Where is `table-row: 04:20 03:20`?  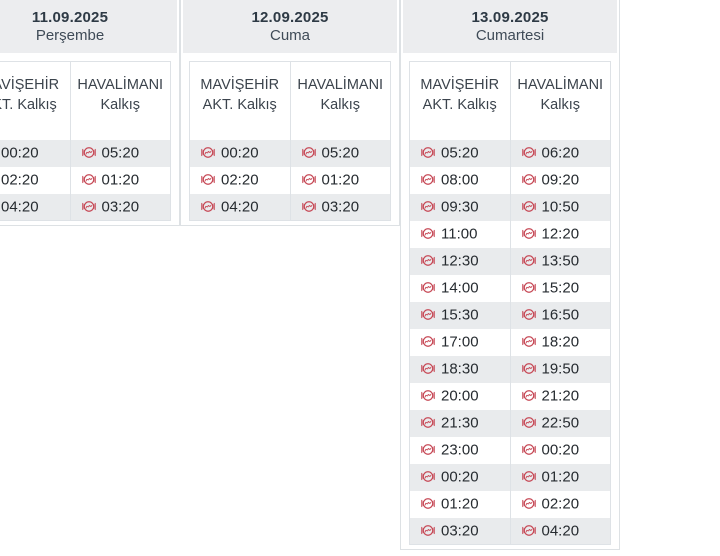 table-row: 04:20 03:20 is located at coordinates (290, 207).